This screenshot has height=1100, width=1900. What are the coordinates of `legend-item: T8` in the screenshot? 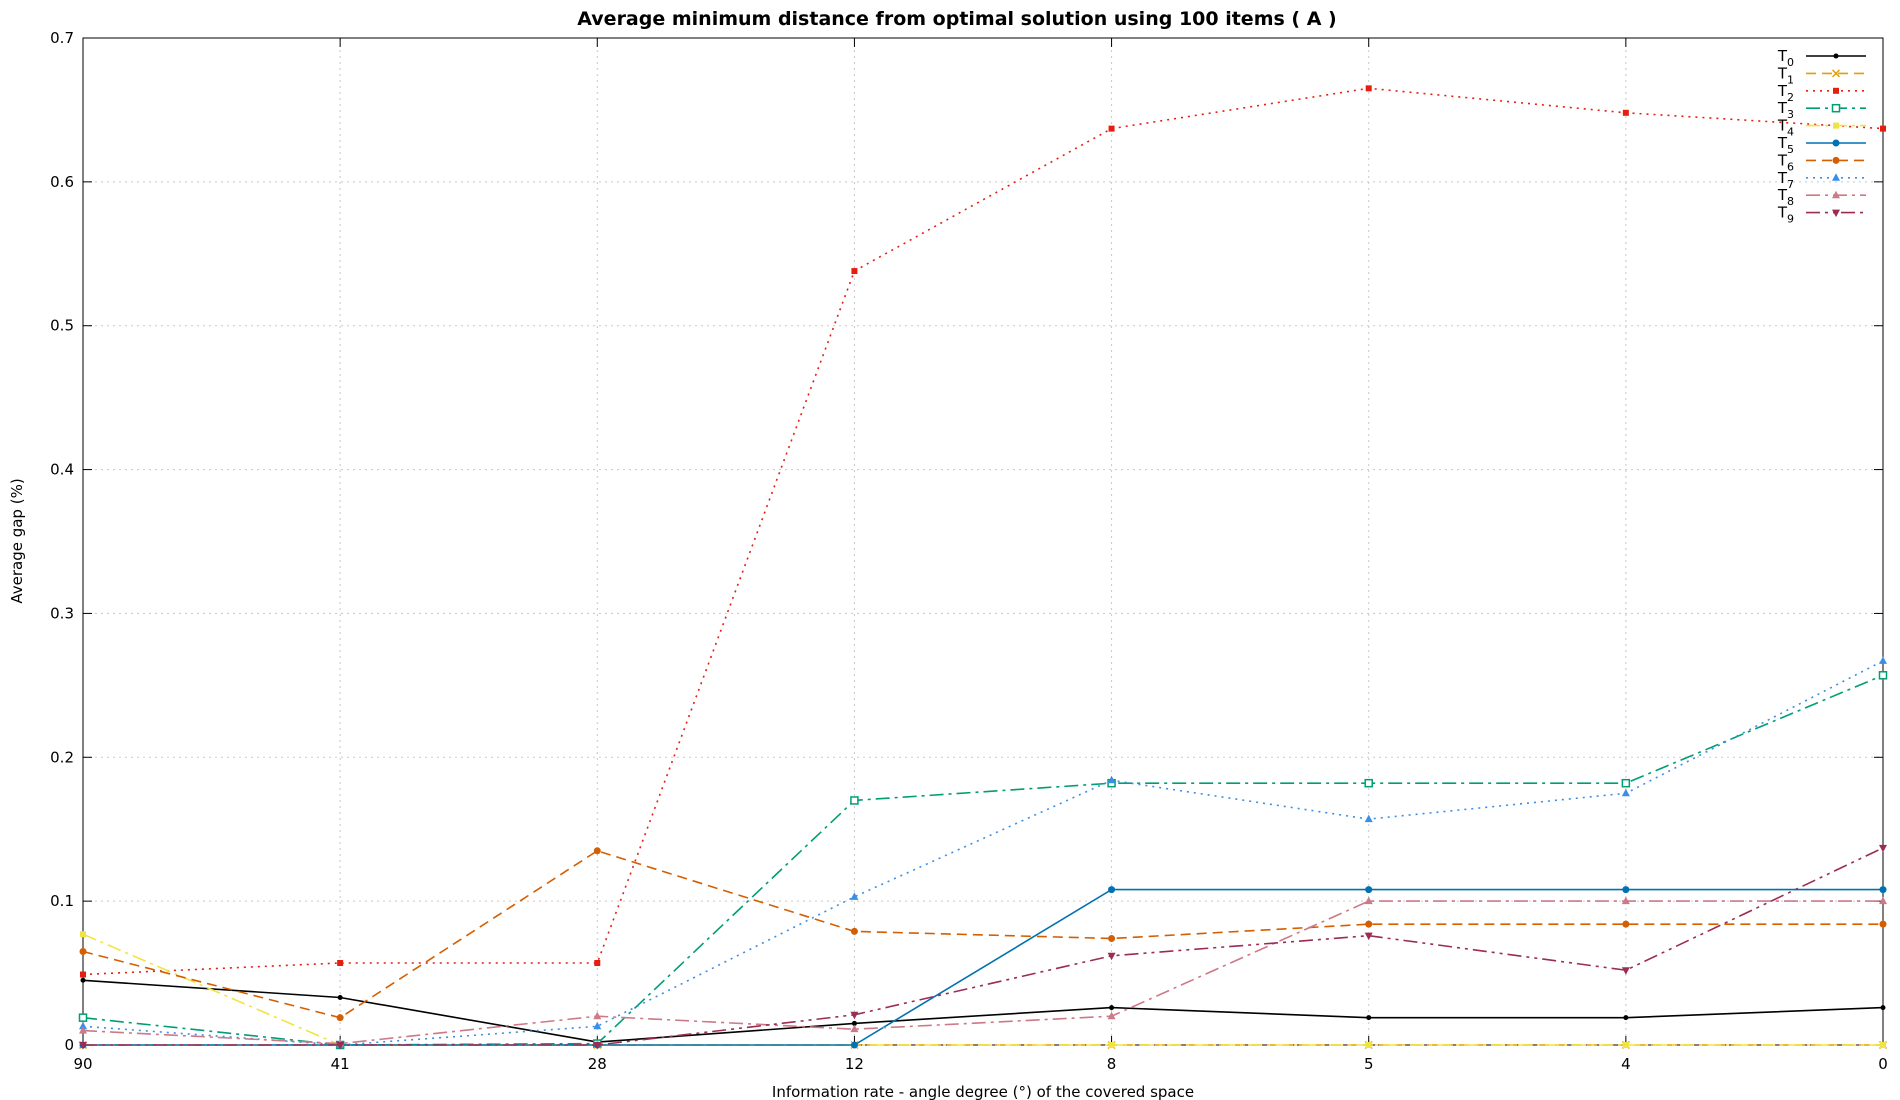 It's located at (1821, 197).